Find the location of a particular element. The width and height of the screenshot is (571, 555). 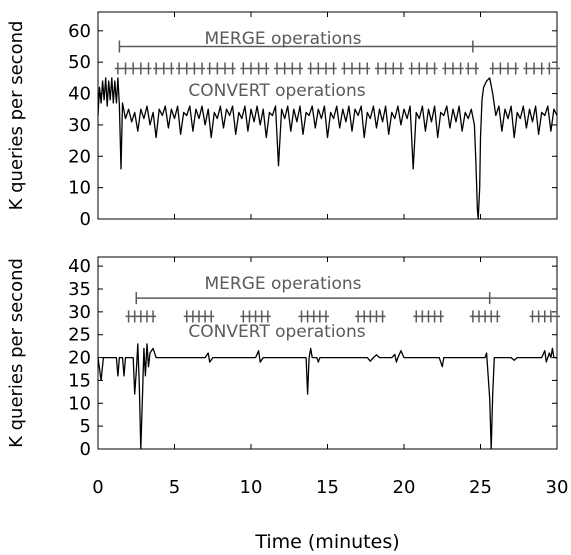

y-tick-label: 50 is located at coordinates (79, 62).